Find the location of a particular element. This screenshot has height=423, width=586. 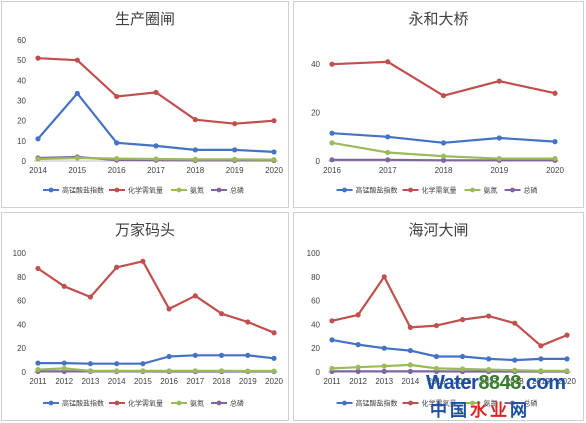

legend-item-cod: 化学需氧量 is located at coordinates (136, 190).